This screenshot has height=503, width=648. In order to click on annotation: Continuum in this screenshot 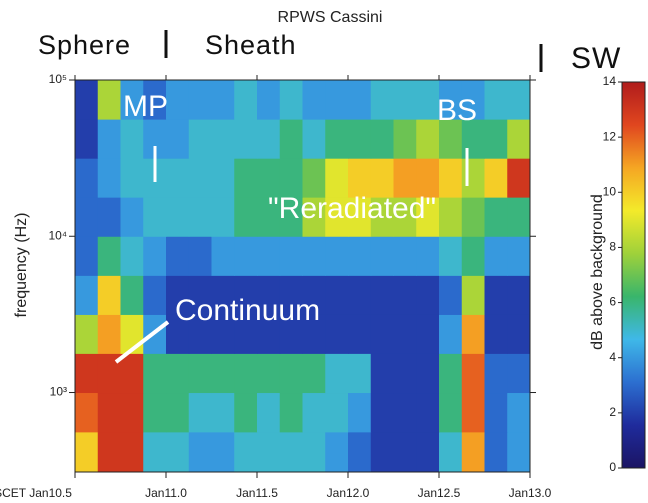, I will do `click(247, 310)`.